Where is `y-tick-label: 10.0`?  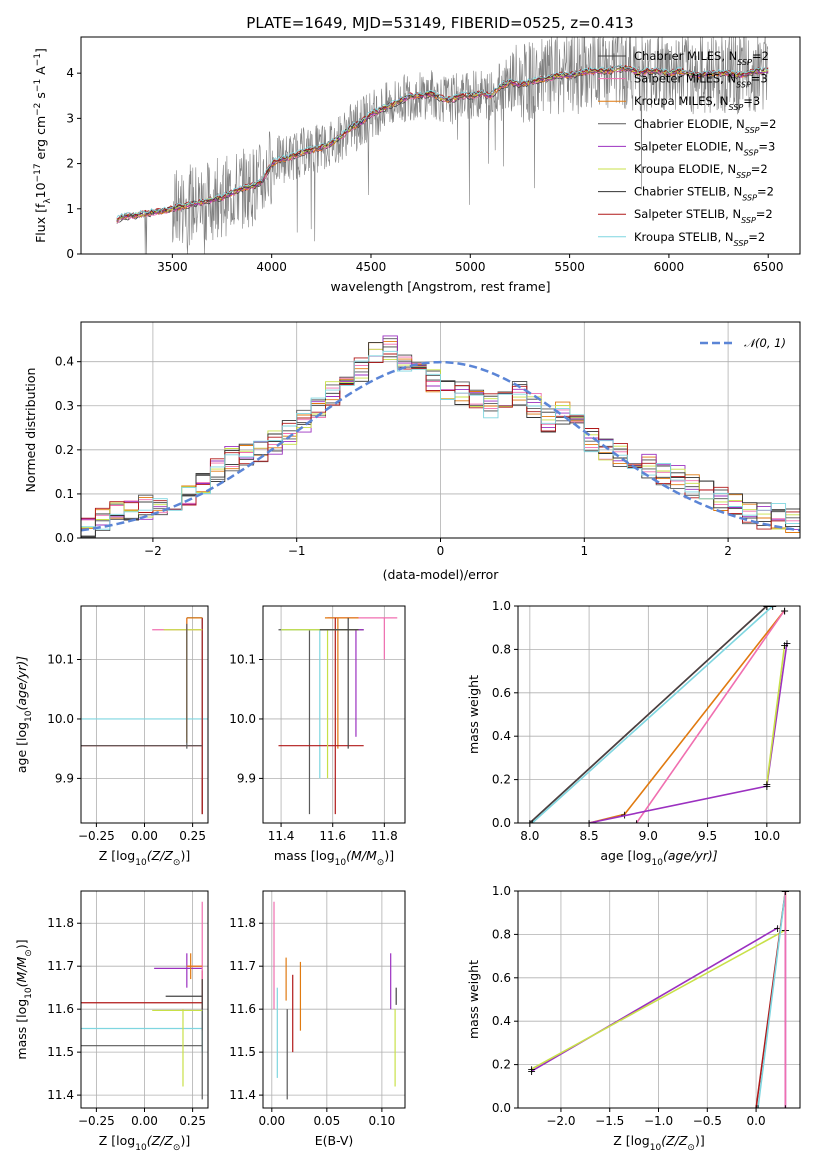 y-tick-label: 10.0 is located at coordinates (242, 719).